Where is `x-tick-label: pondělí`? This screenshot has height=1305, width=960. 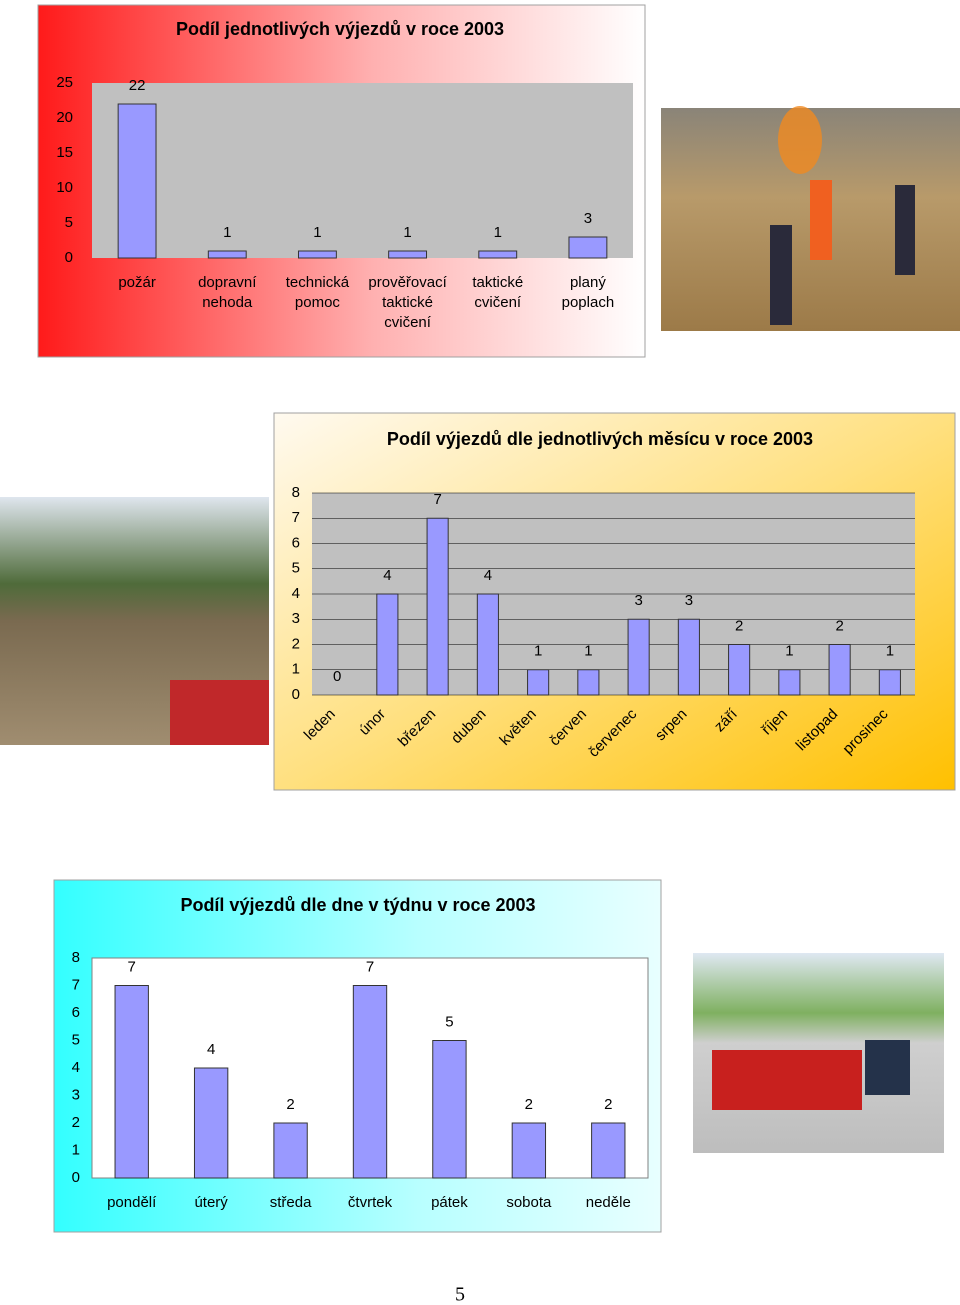
x-tick-label: pondělí is located at coordinates (132, 1202).